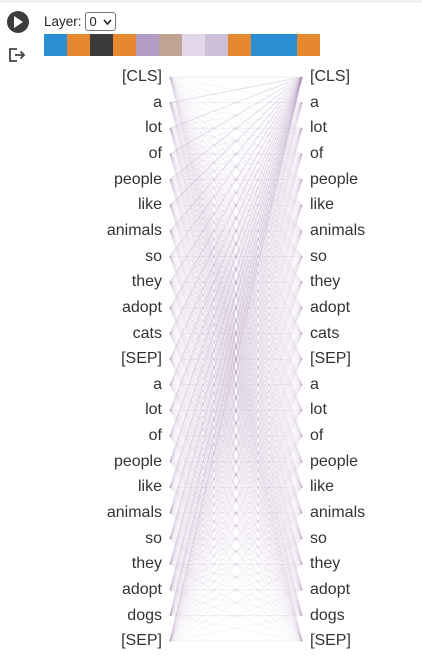  Describe the element at coordinates (327, 615) in the screenshot. I see `right-token: dogs` at that location.